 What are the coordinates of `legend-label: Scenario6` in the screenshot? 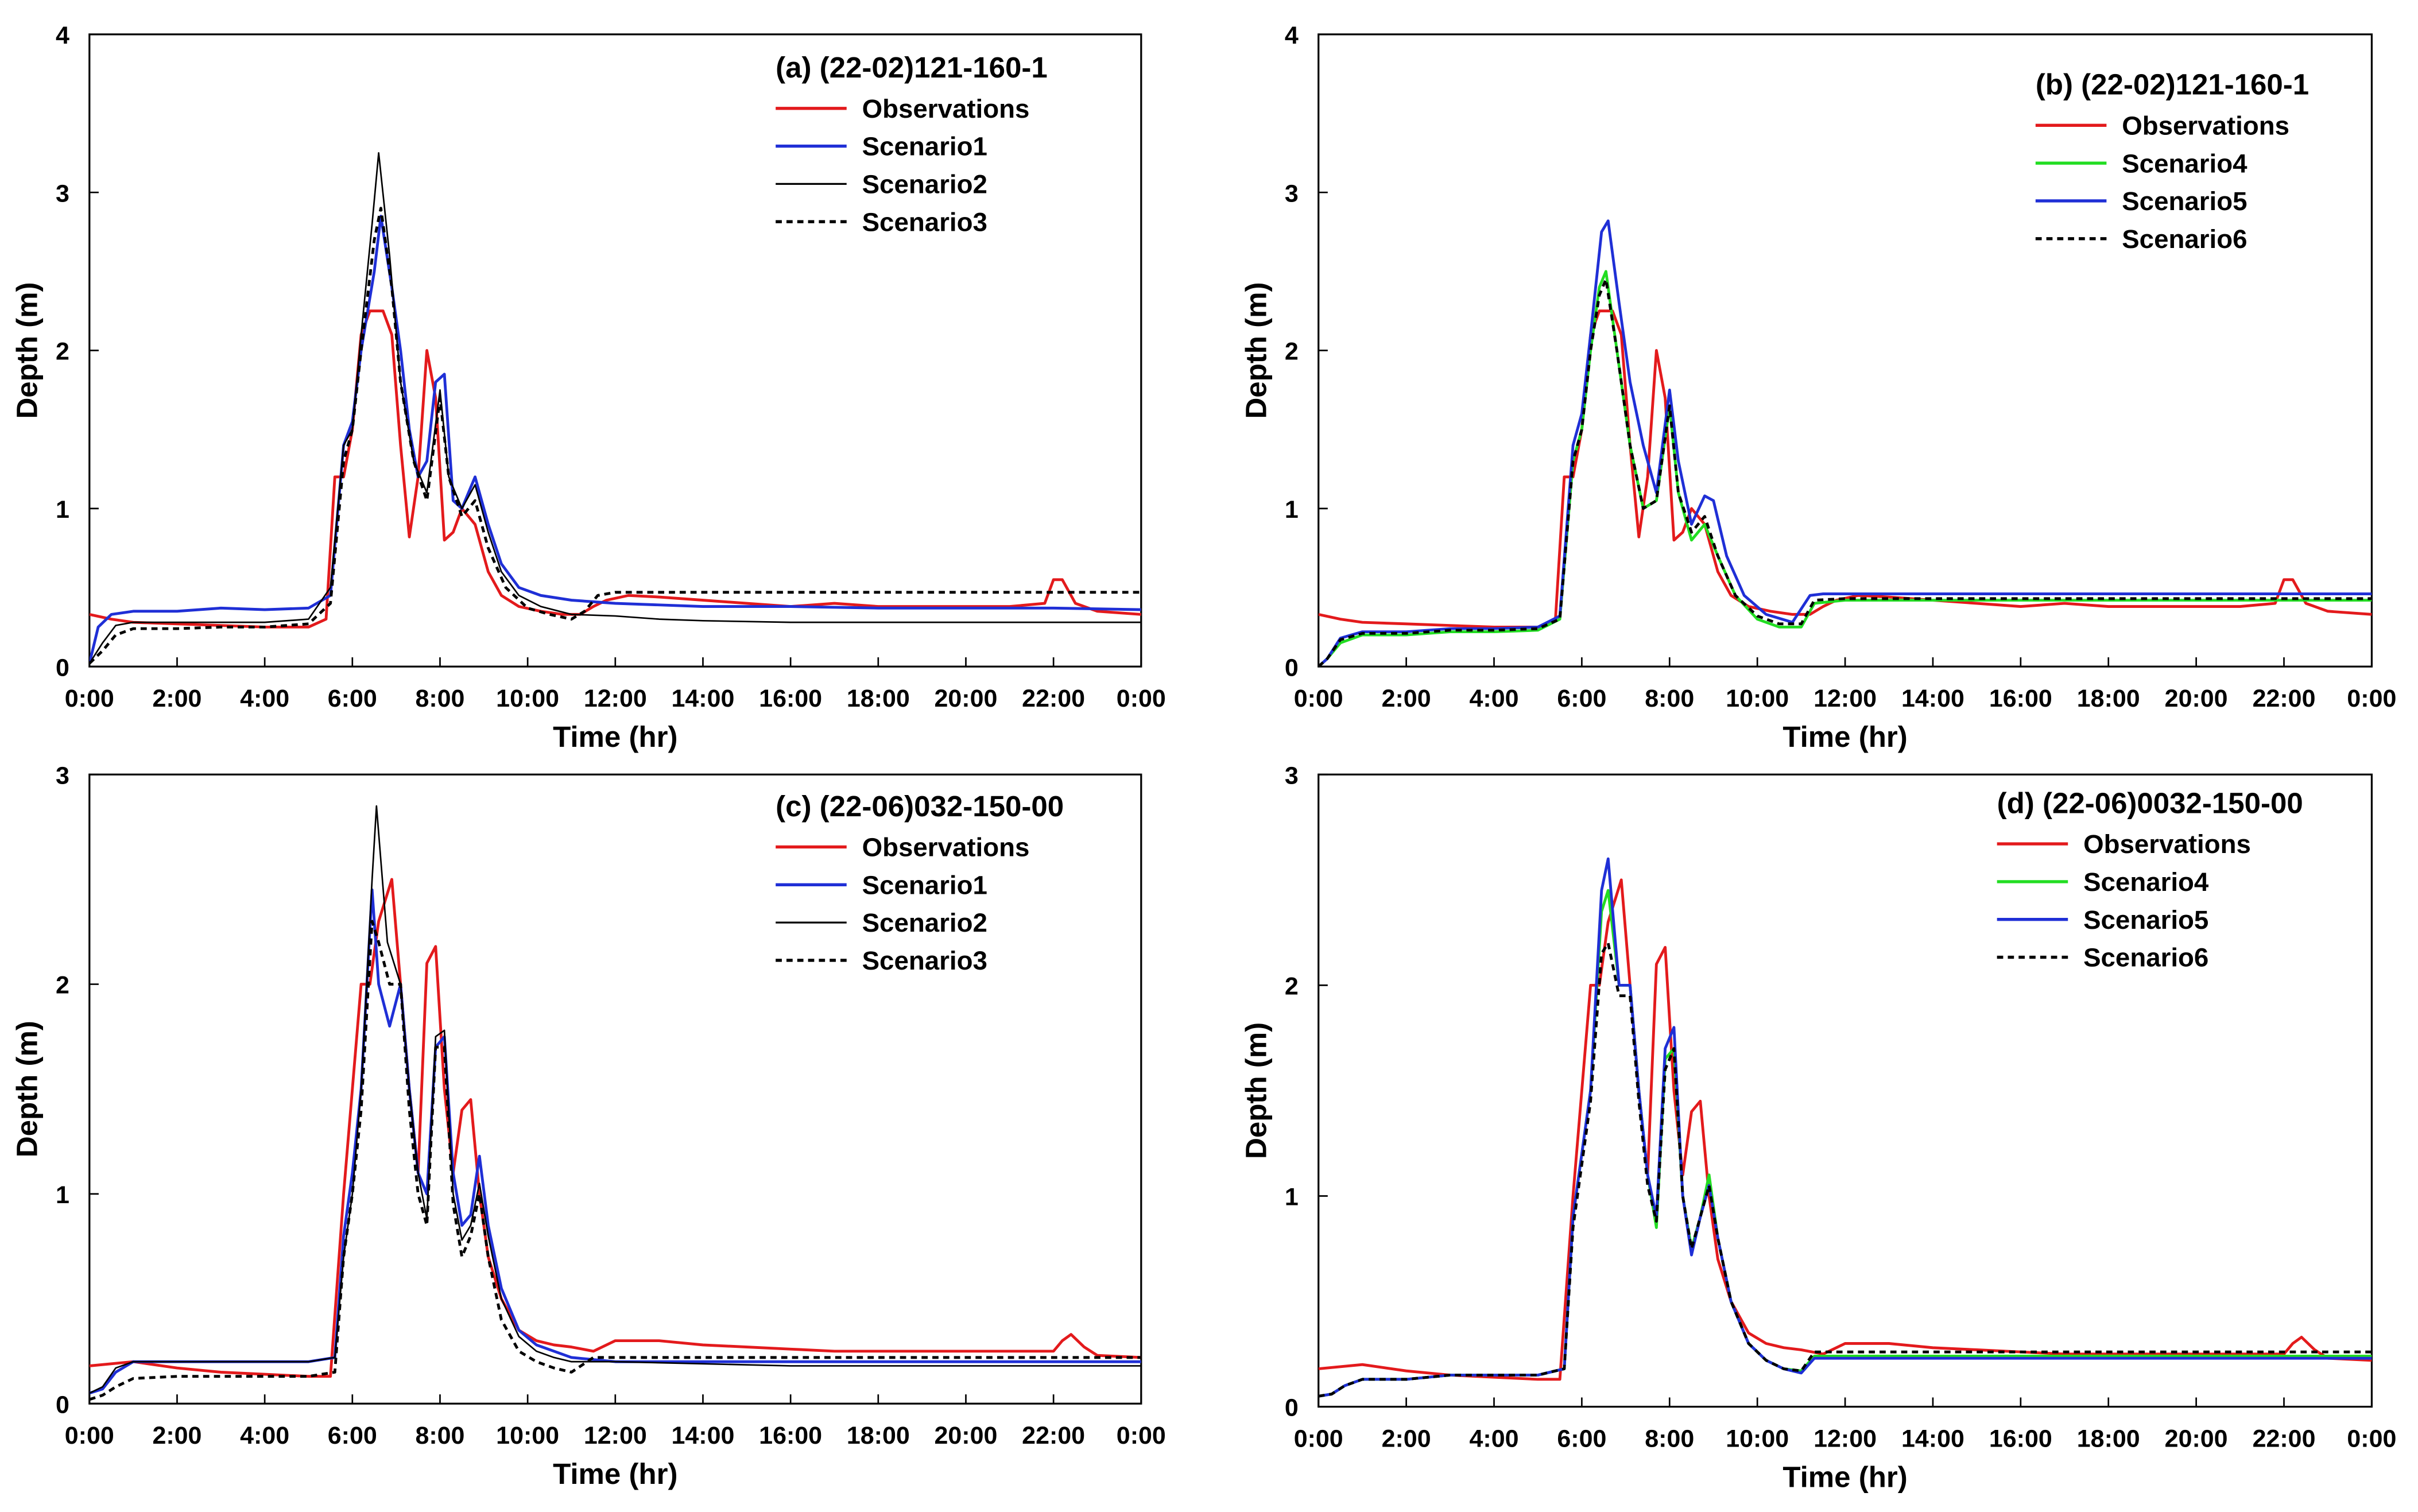 It's located at (2184, 239).